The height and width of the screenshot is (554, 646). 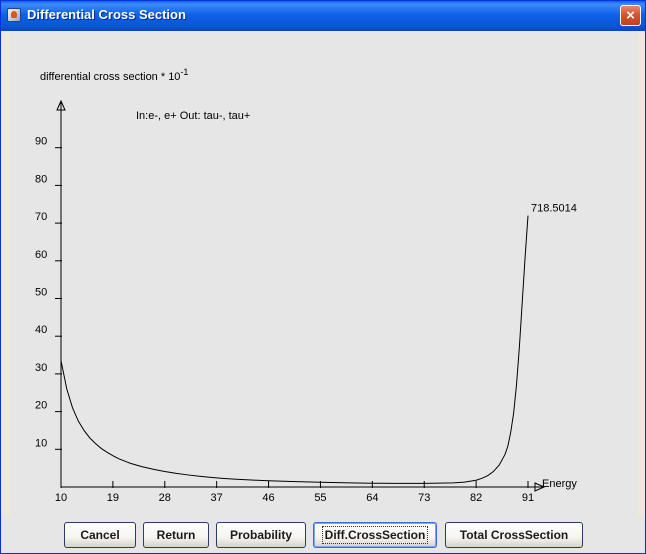 What do you see at coordinates (268, 498) in the screenshot?
I see `x-tick-label: 46` at bounding box center [268, 498].